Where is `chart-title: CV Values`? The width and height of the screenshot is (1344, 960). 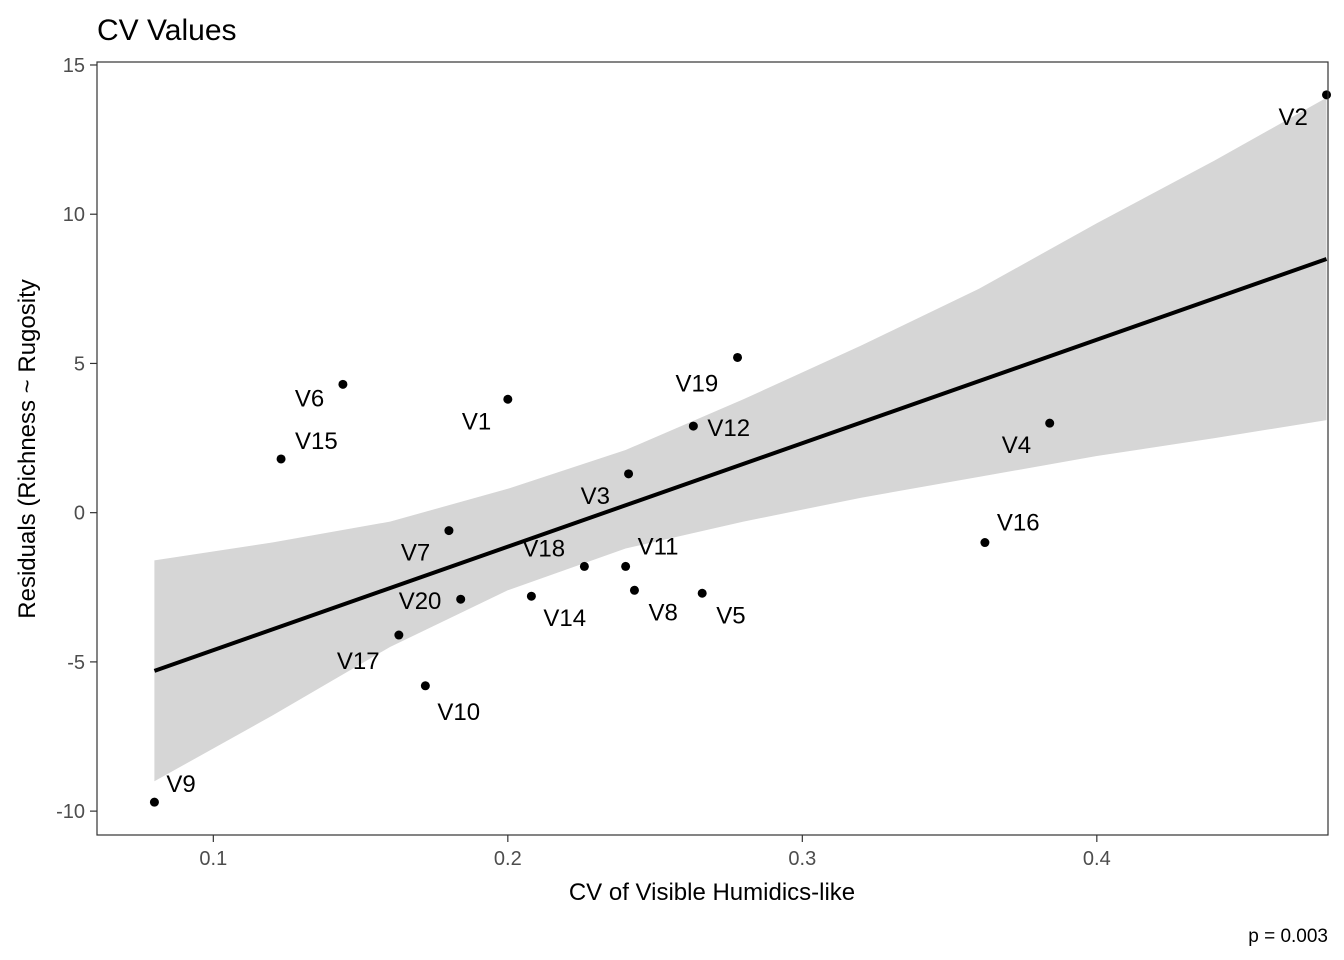 chart-title: CV Values is located at coordinates (167, 30).